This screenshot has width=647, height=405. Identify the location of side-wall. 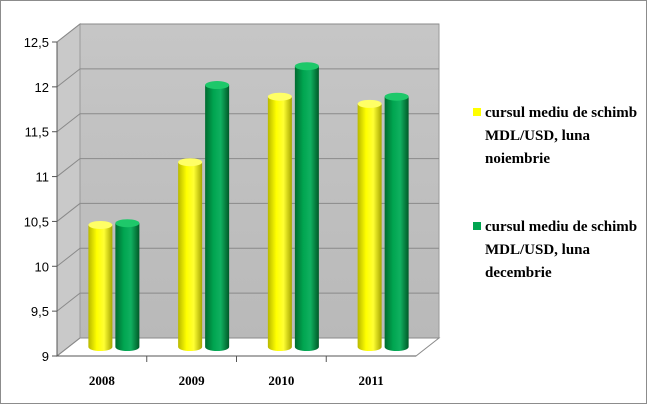
(68, 190).